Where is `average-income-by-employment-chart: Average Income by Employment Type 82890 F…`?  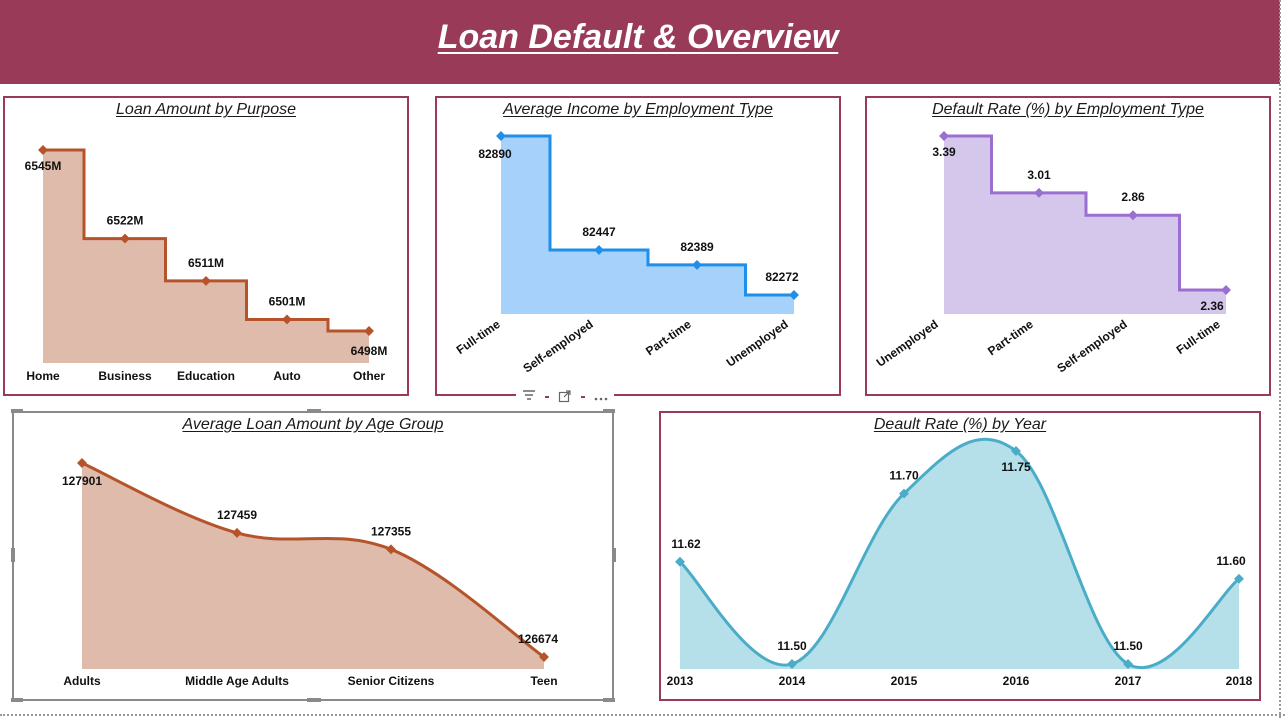
average-income-by-employment-chart: Average Income by Employment Type 82890 F… is located at coordinates (638, 246).